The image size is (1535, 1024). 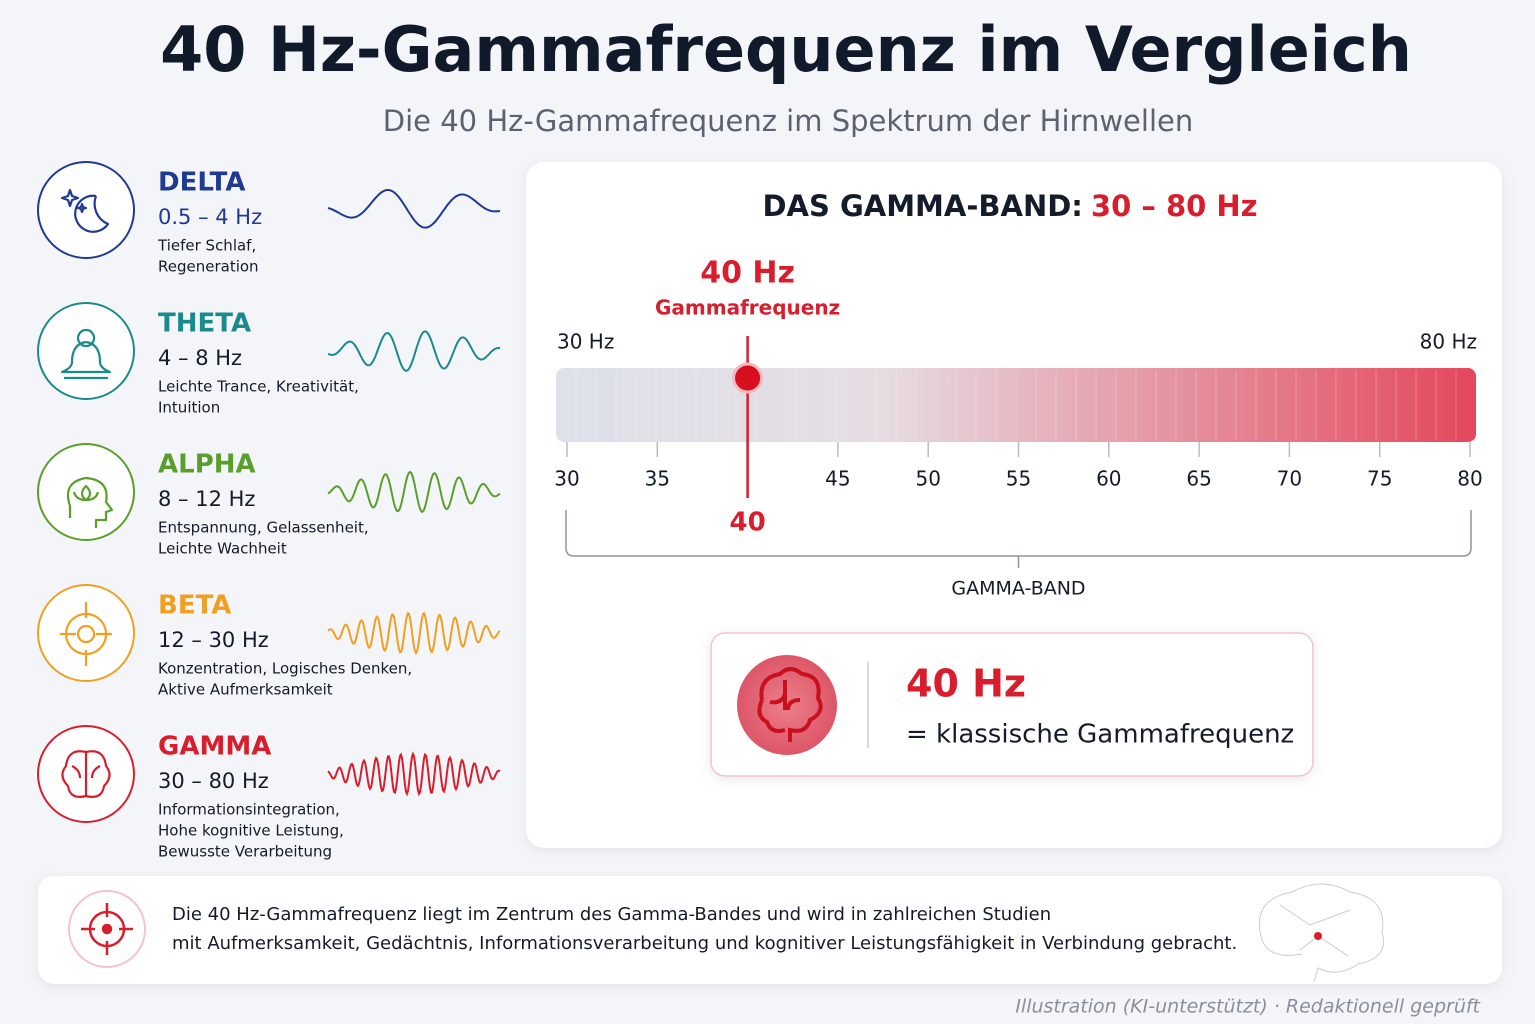 I want to click on scale-end-label: 80 Hz, so click(x=1448, y=342).